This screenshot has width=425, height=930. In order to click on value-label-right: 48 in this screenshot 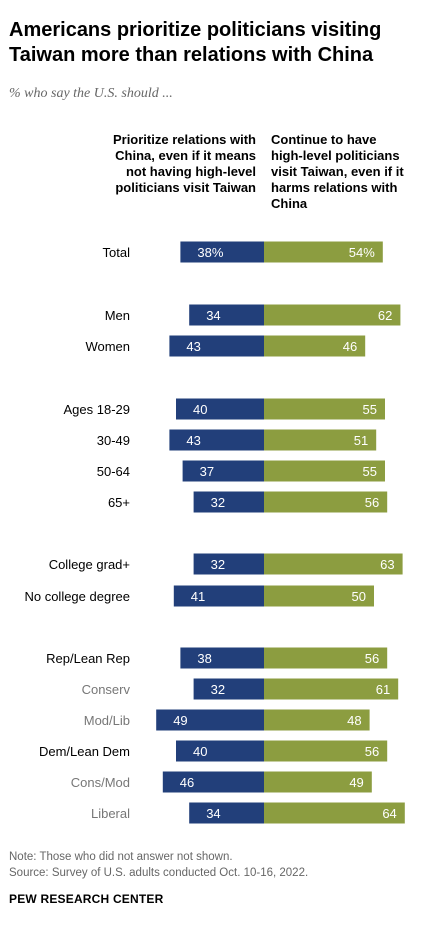, I will do `click(354, 720)`.